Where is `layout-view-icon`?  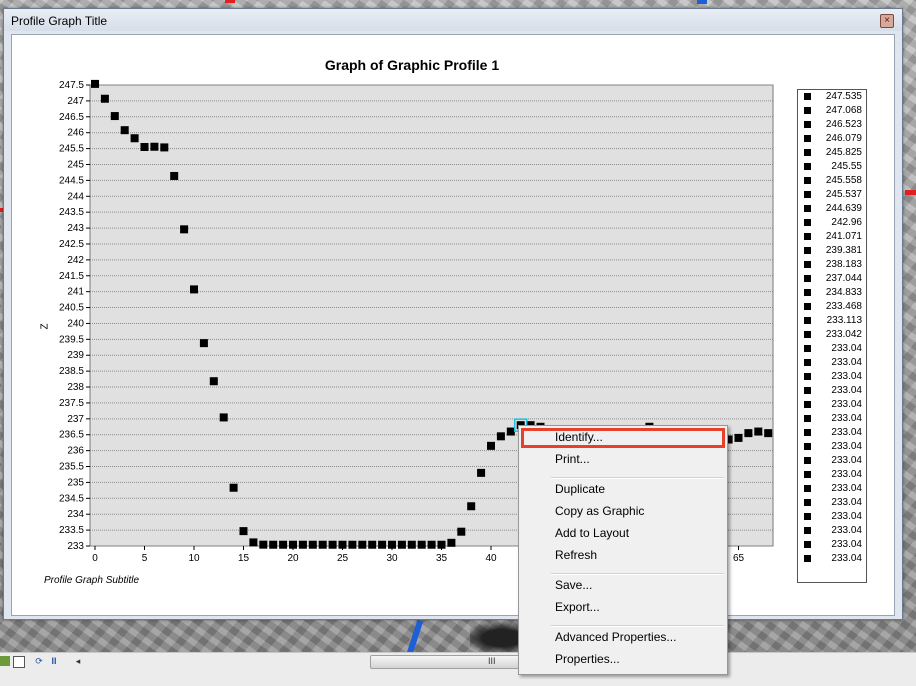 layout-view-icon is located at coordinates (5, 661).